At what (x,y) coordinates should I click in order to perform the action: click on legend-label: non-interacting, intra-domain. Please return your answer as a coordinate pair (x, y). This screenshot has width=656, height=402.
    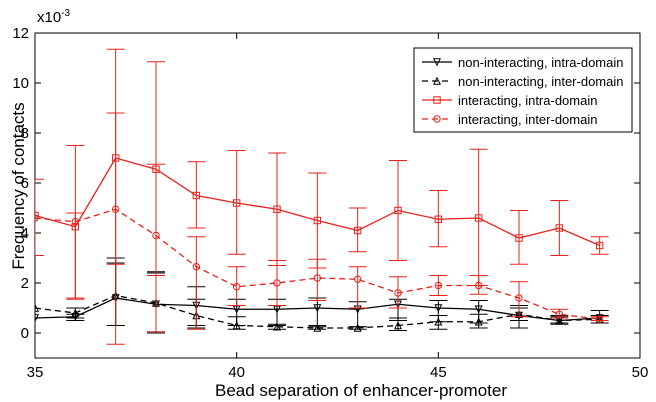
    Looking at the image, I should click on (540, 62).